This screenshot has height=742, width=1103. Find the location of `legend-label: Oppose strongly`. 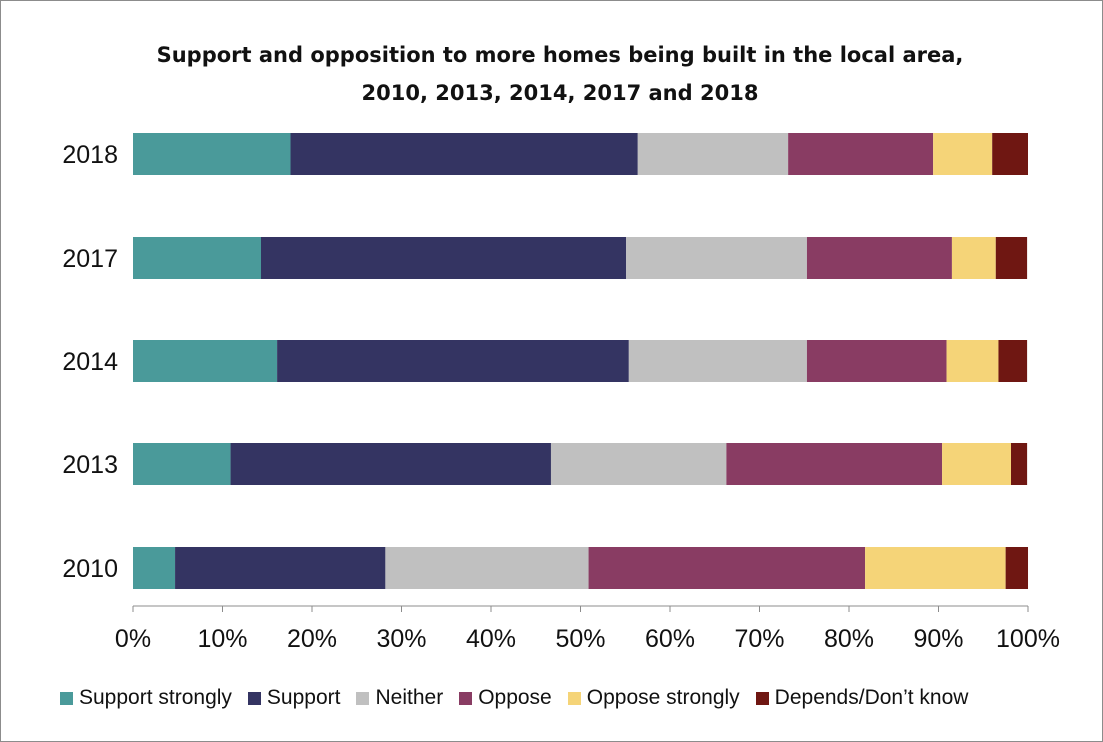

legend-label: Oppose strongly is located at coordinates (663, 697).